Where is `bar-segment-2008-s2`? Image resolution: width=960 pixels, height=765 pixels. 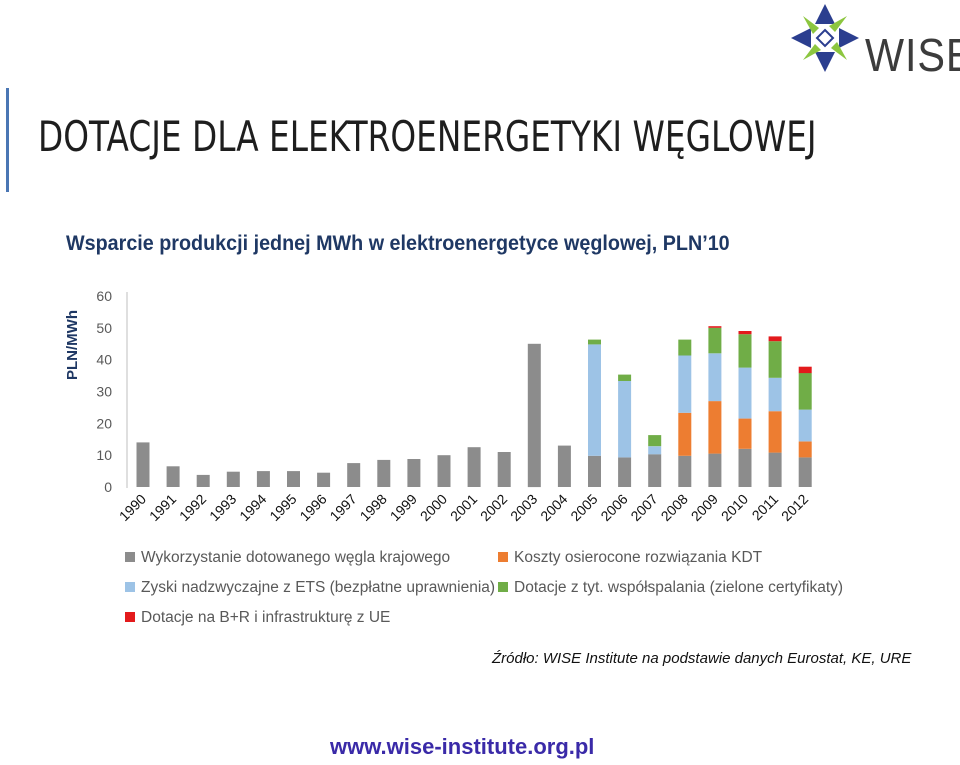
bar-segment-2008-s2 is located at coordinates (685, 384).